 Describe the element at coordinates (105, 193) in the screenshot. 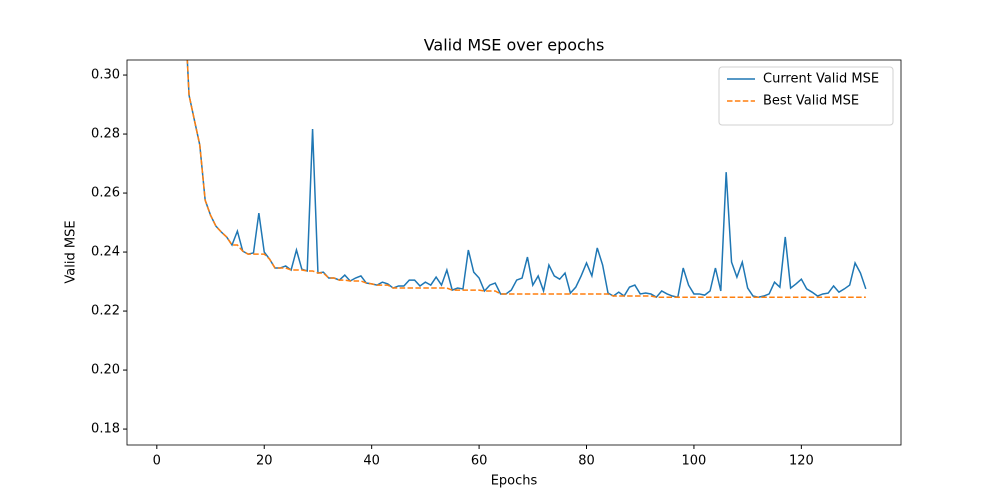

I see `y-tick-label: 0.26` at that location.